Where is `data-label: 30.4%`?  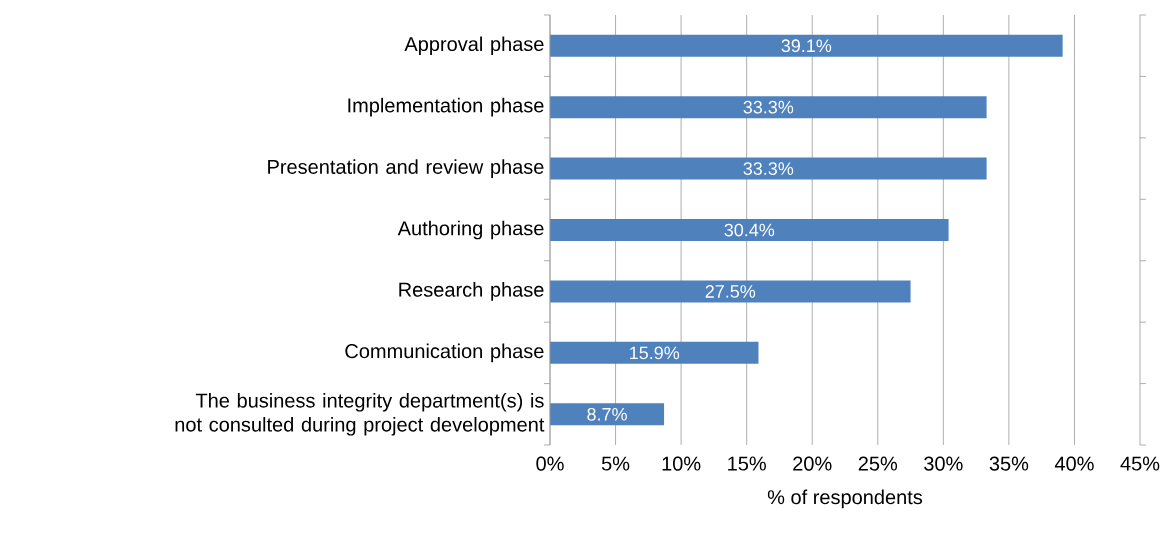
data-label: 30.4% is located at coordinates (749, 230).